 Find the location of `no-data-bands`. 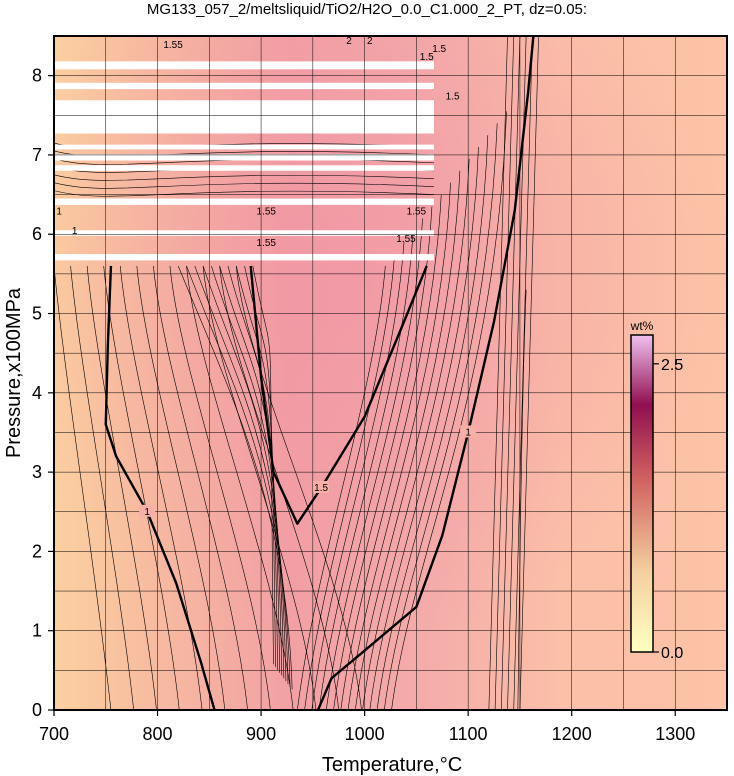

no-data-bands is located at coordinates (244, 161).